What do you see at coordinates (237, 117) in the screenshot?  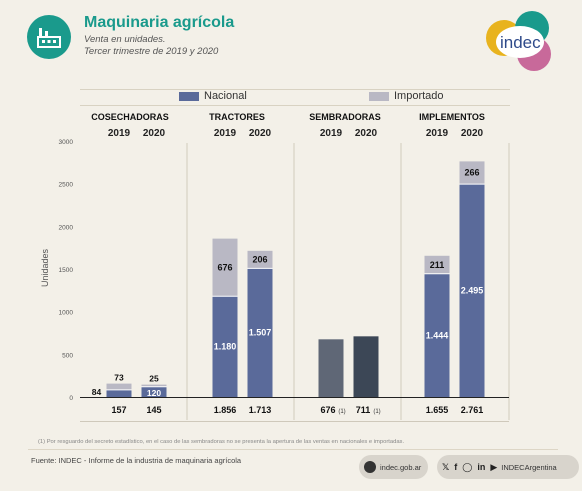 I see `group-title-tractores: TRACTORES` at bounding box center [237, 117].